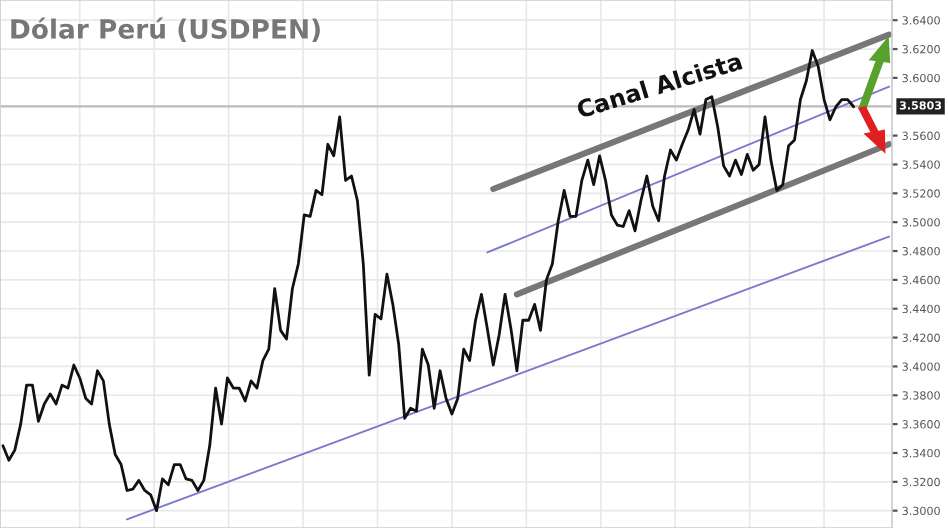 The height and width of the screenshot is (528, 948). What do you see at coordinates (165, 30) in the screenshot?
I see `text: Dólar Perú (USDPEN)` at bounding box center [165, 30].